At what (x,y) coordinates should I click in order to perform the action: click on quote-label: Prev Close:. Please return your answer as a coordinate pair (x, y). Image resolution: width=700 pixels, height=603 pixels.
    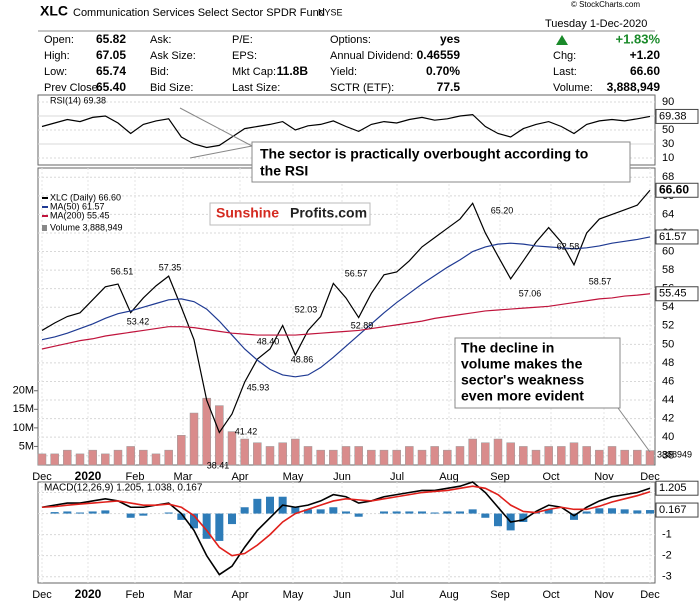
    Looking at the image, I should click on (72, 88).